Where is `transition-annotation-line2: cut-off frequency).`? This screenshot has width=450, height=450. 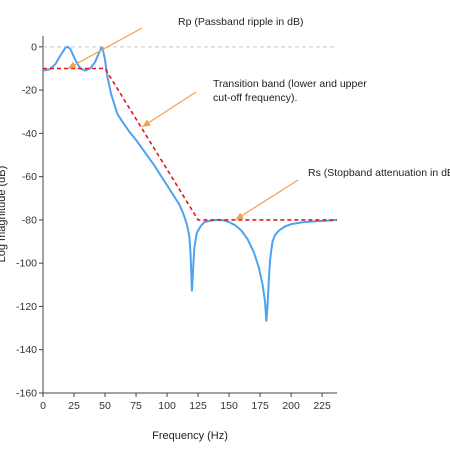
transition-annotation-line2: cut-off frequency). is located at coordinates (255, 98).